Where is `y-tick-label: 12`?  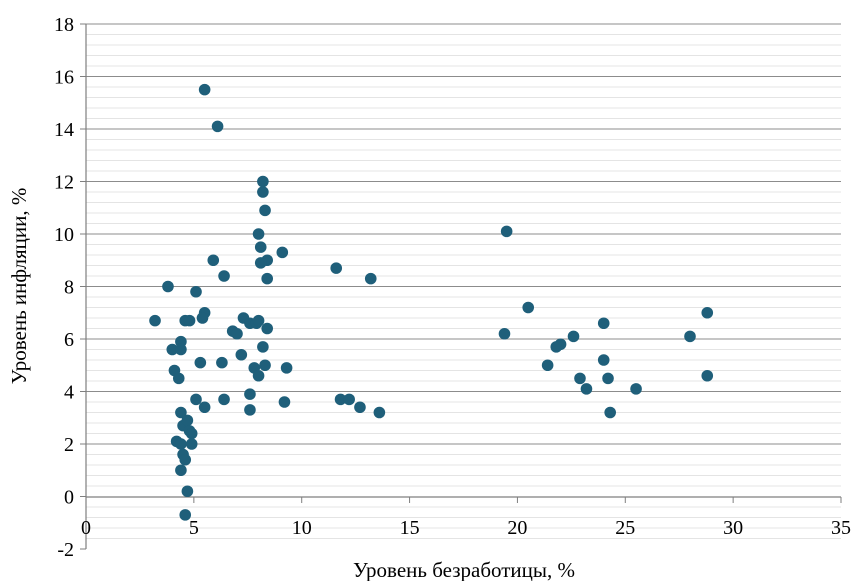 y-tick-label: 12 is located at coordinates (64, 183).